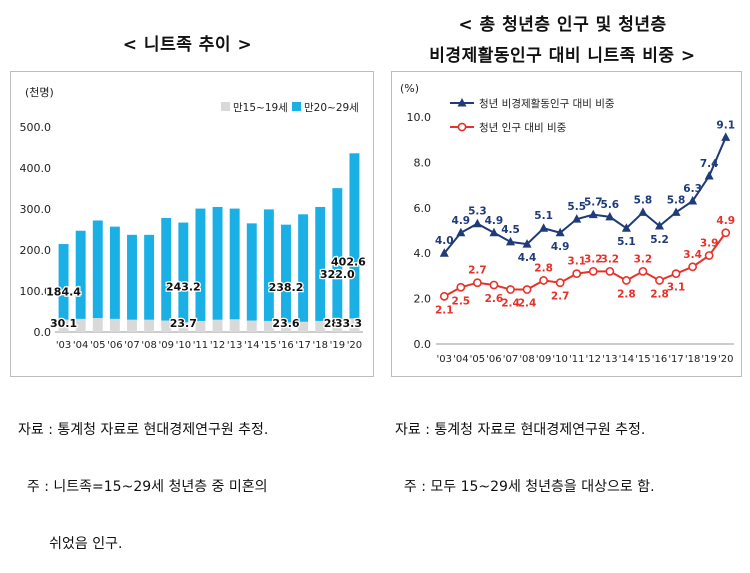 The width and height of the screenshot is (750, 573). What do you see at coordinates (423, 344) in the screenshot?
I see `y-tick-label: 0.0` at bounding box center [423, 344].